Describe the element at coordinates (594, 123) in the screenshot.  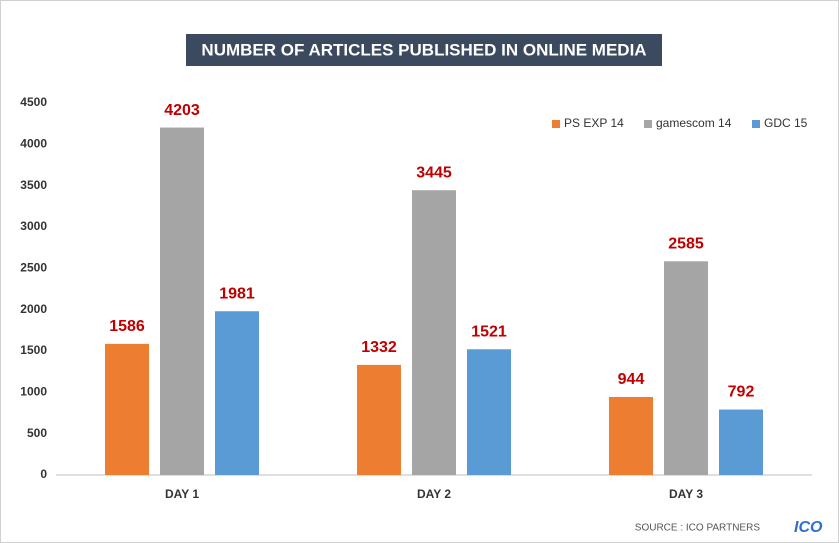
I see `legend-label: PS EXP 14` at that location.